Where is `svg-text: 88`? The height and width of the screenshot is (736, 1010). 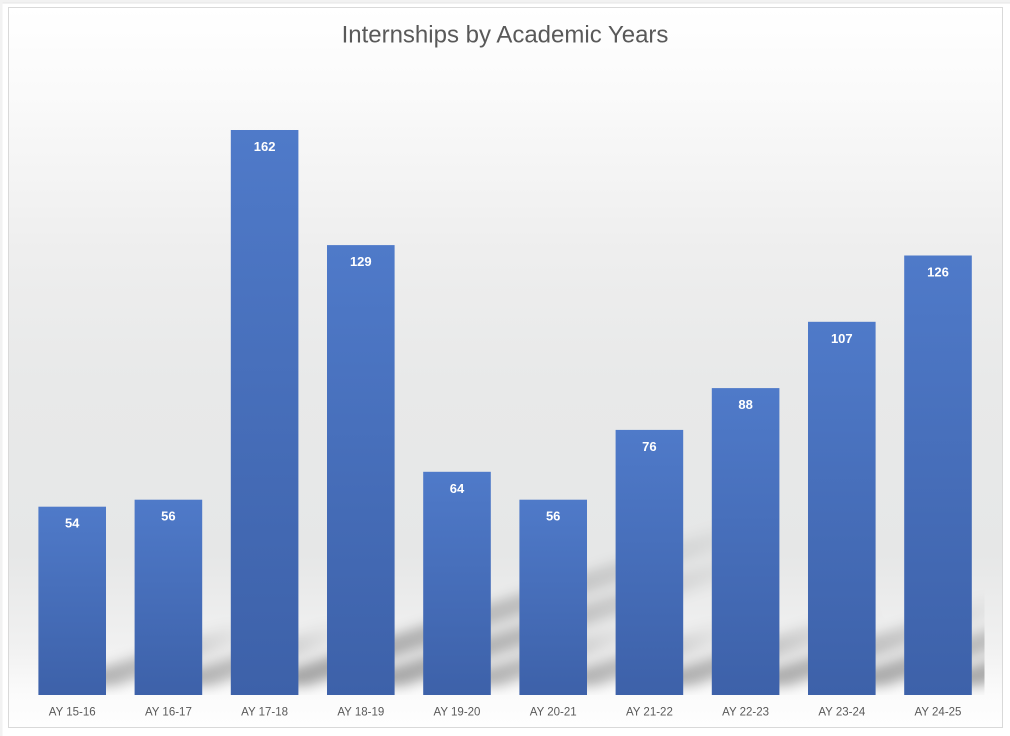 svg-text: 88 is located at coordinates (745, 404).